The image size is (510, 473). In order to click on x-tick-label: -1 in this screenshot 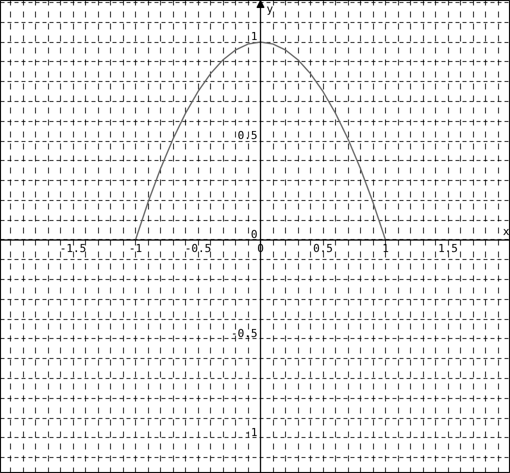, I will do `click(135, 248)`.